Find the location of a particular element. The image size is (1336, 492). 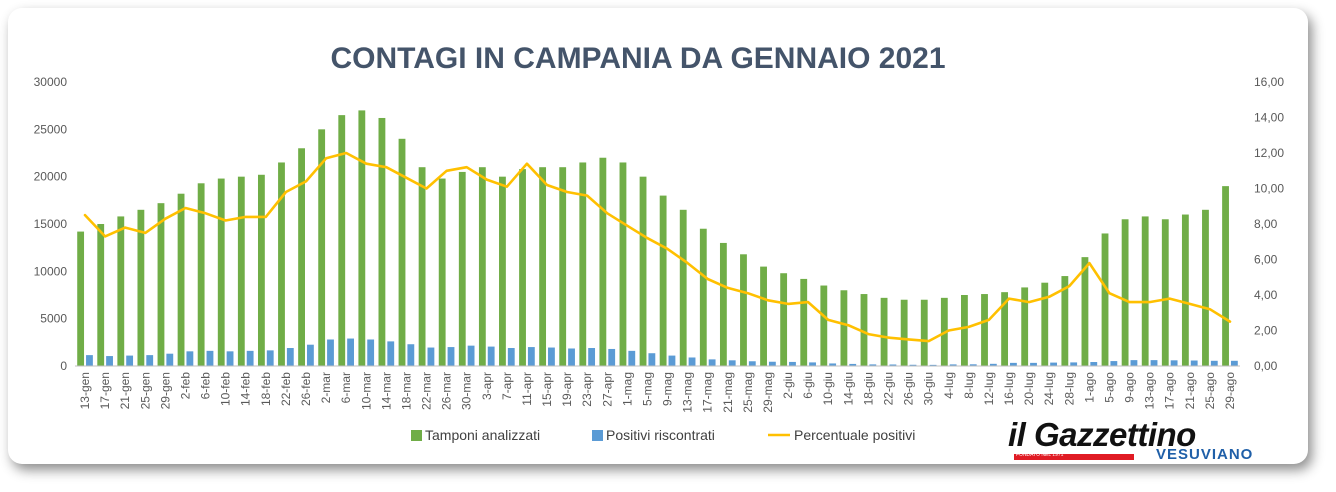

x-tick-label: 20-lug is located at coordinates (1029, 388).